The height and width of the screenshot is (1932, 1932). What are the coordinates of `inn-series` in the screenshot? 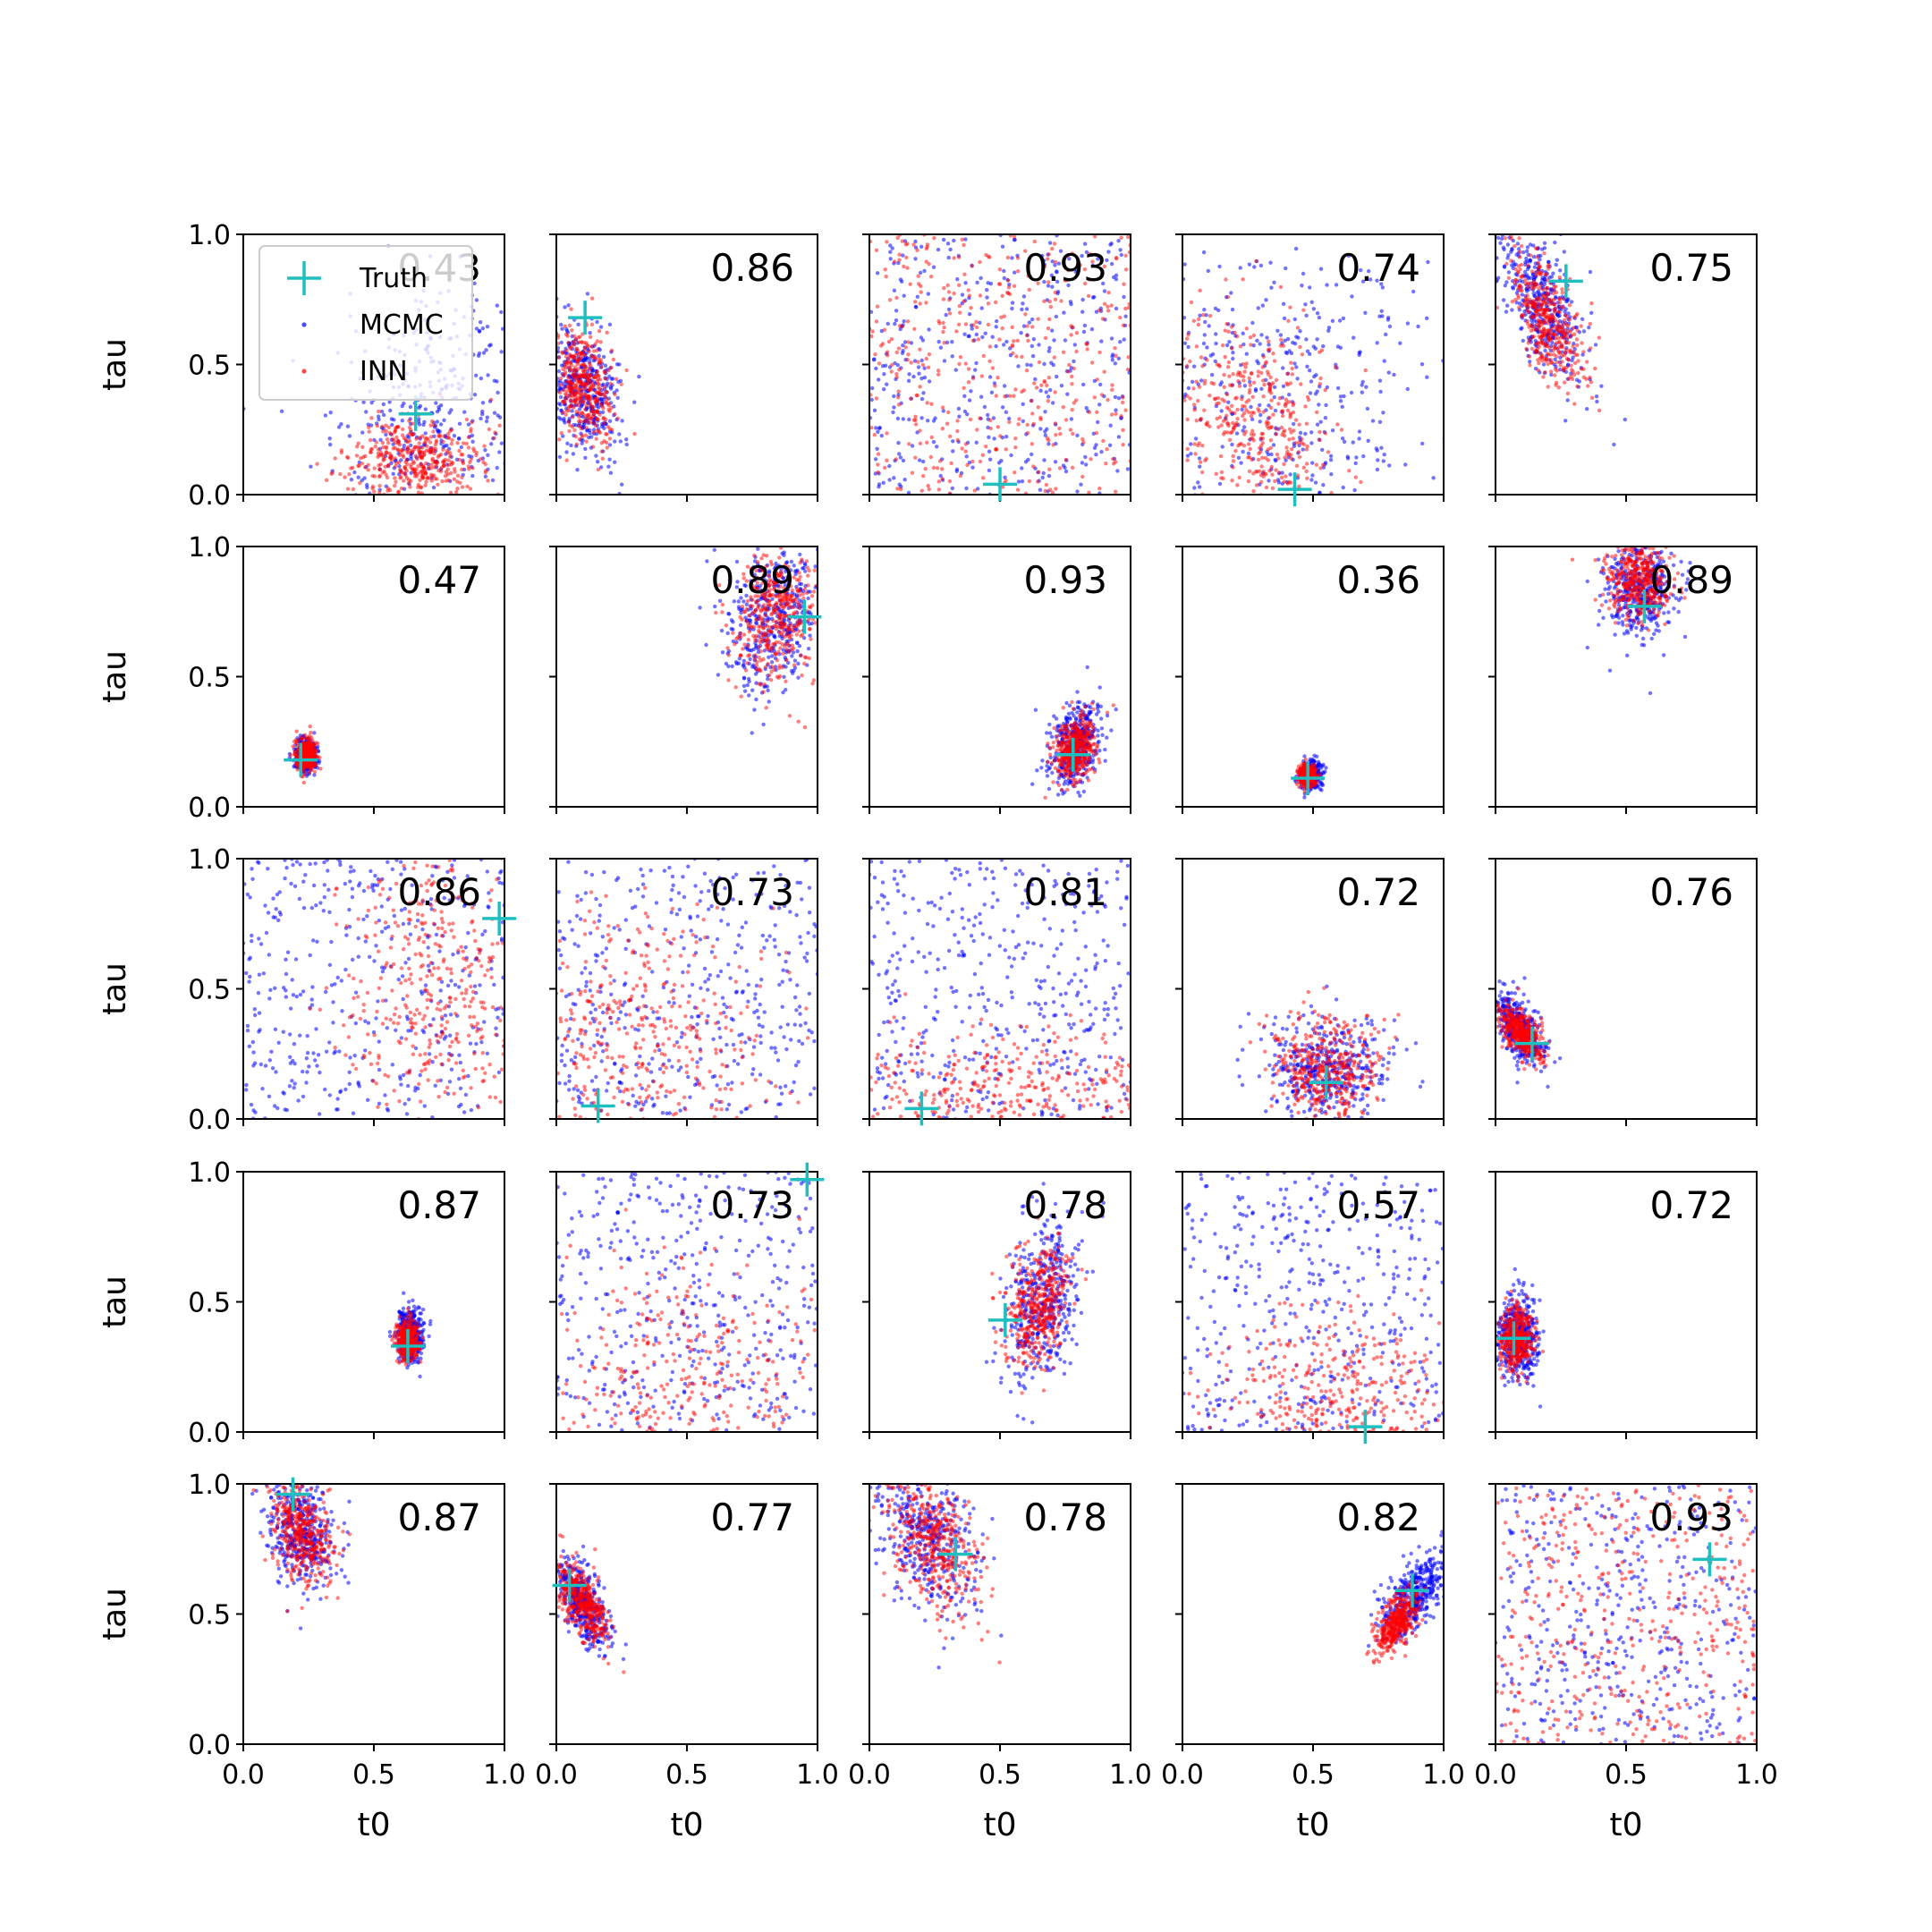 It's located at (596, 384).